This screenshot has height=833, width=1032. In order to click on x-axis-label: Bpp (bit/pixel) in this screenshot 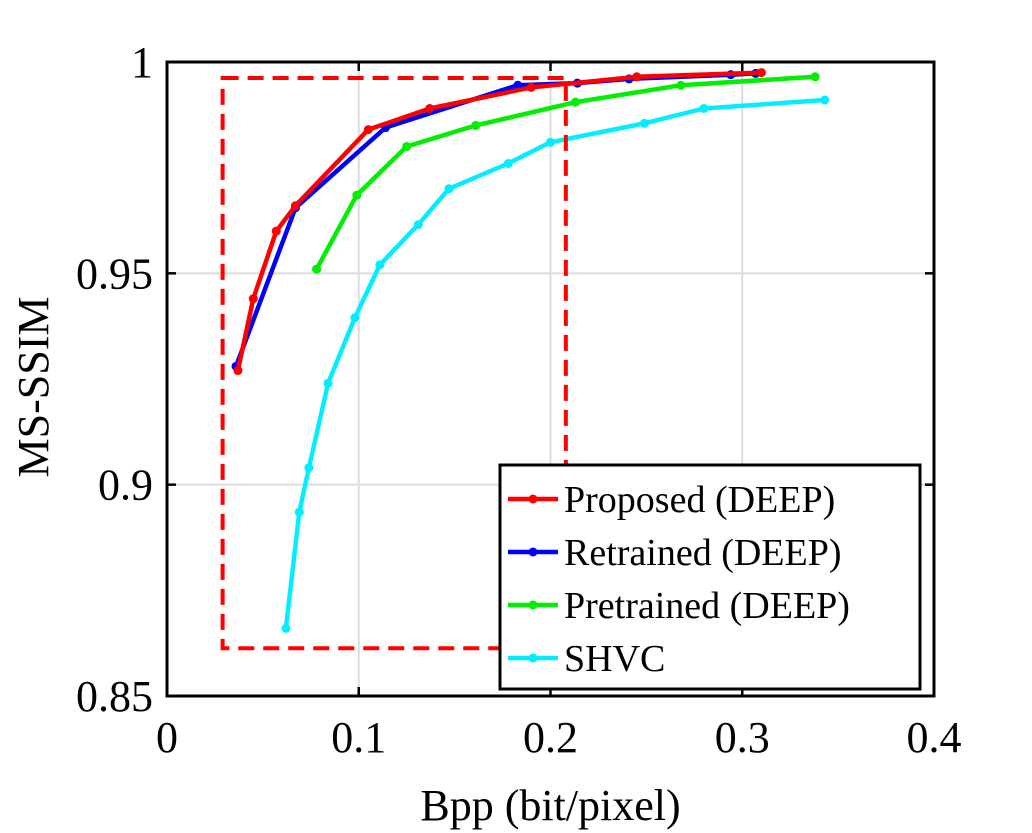, I will do `click(550, 805)`.